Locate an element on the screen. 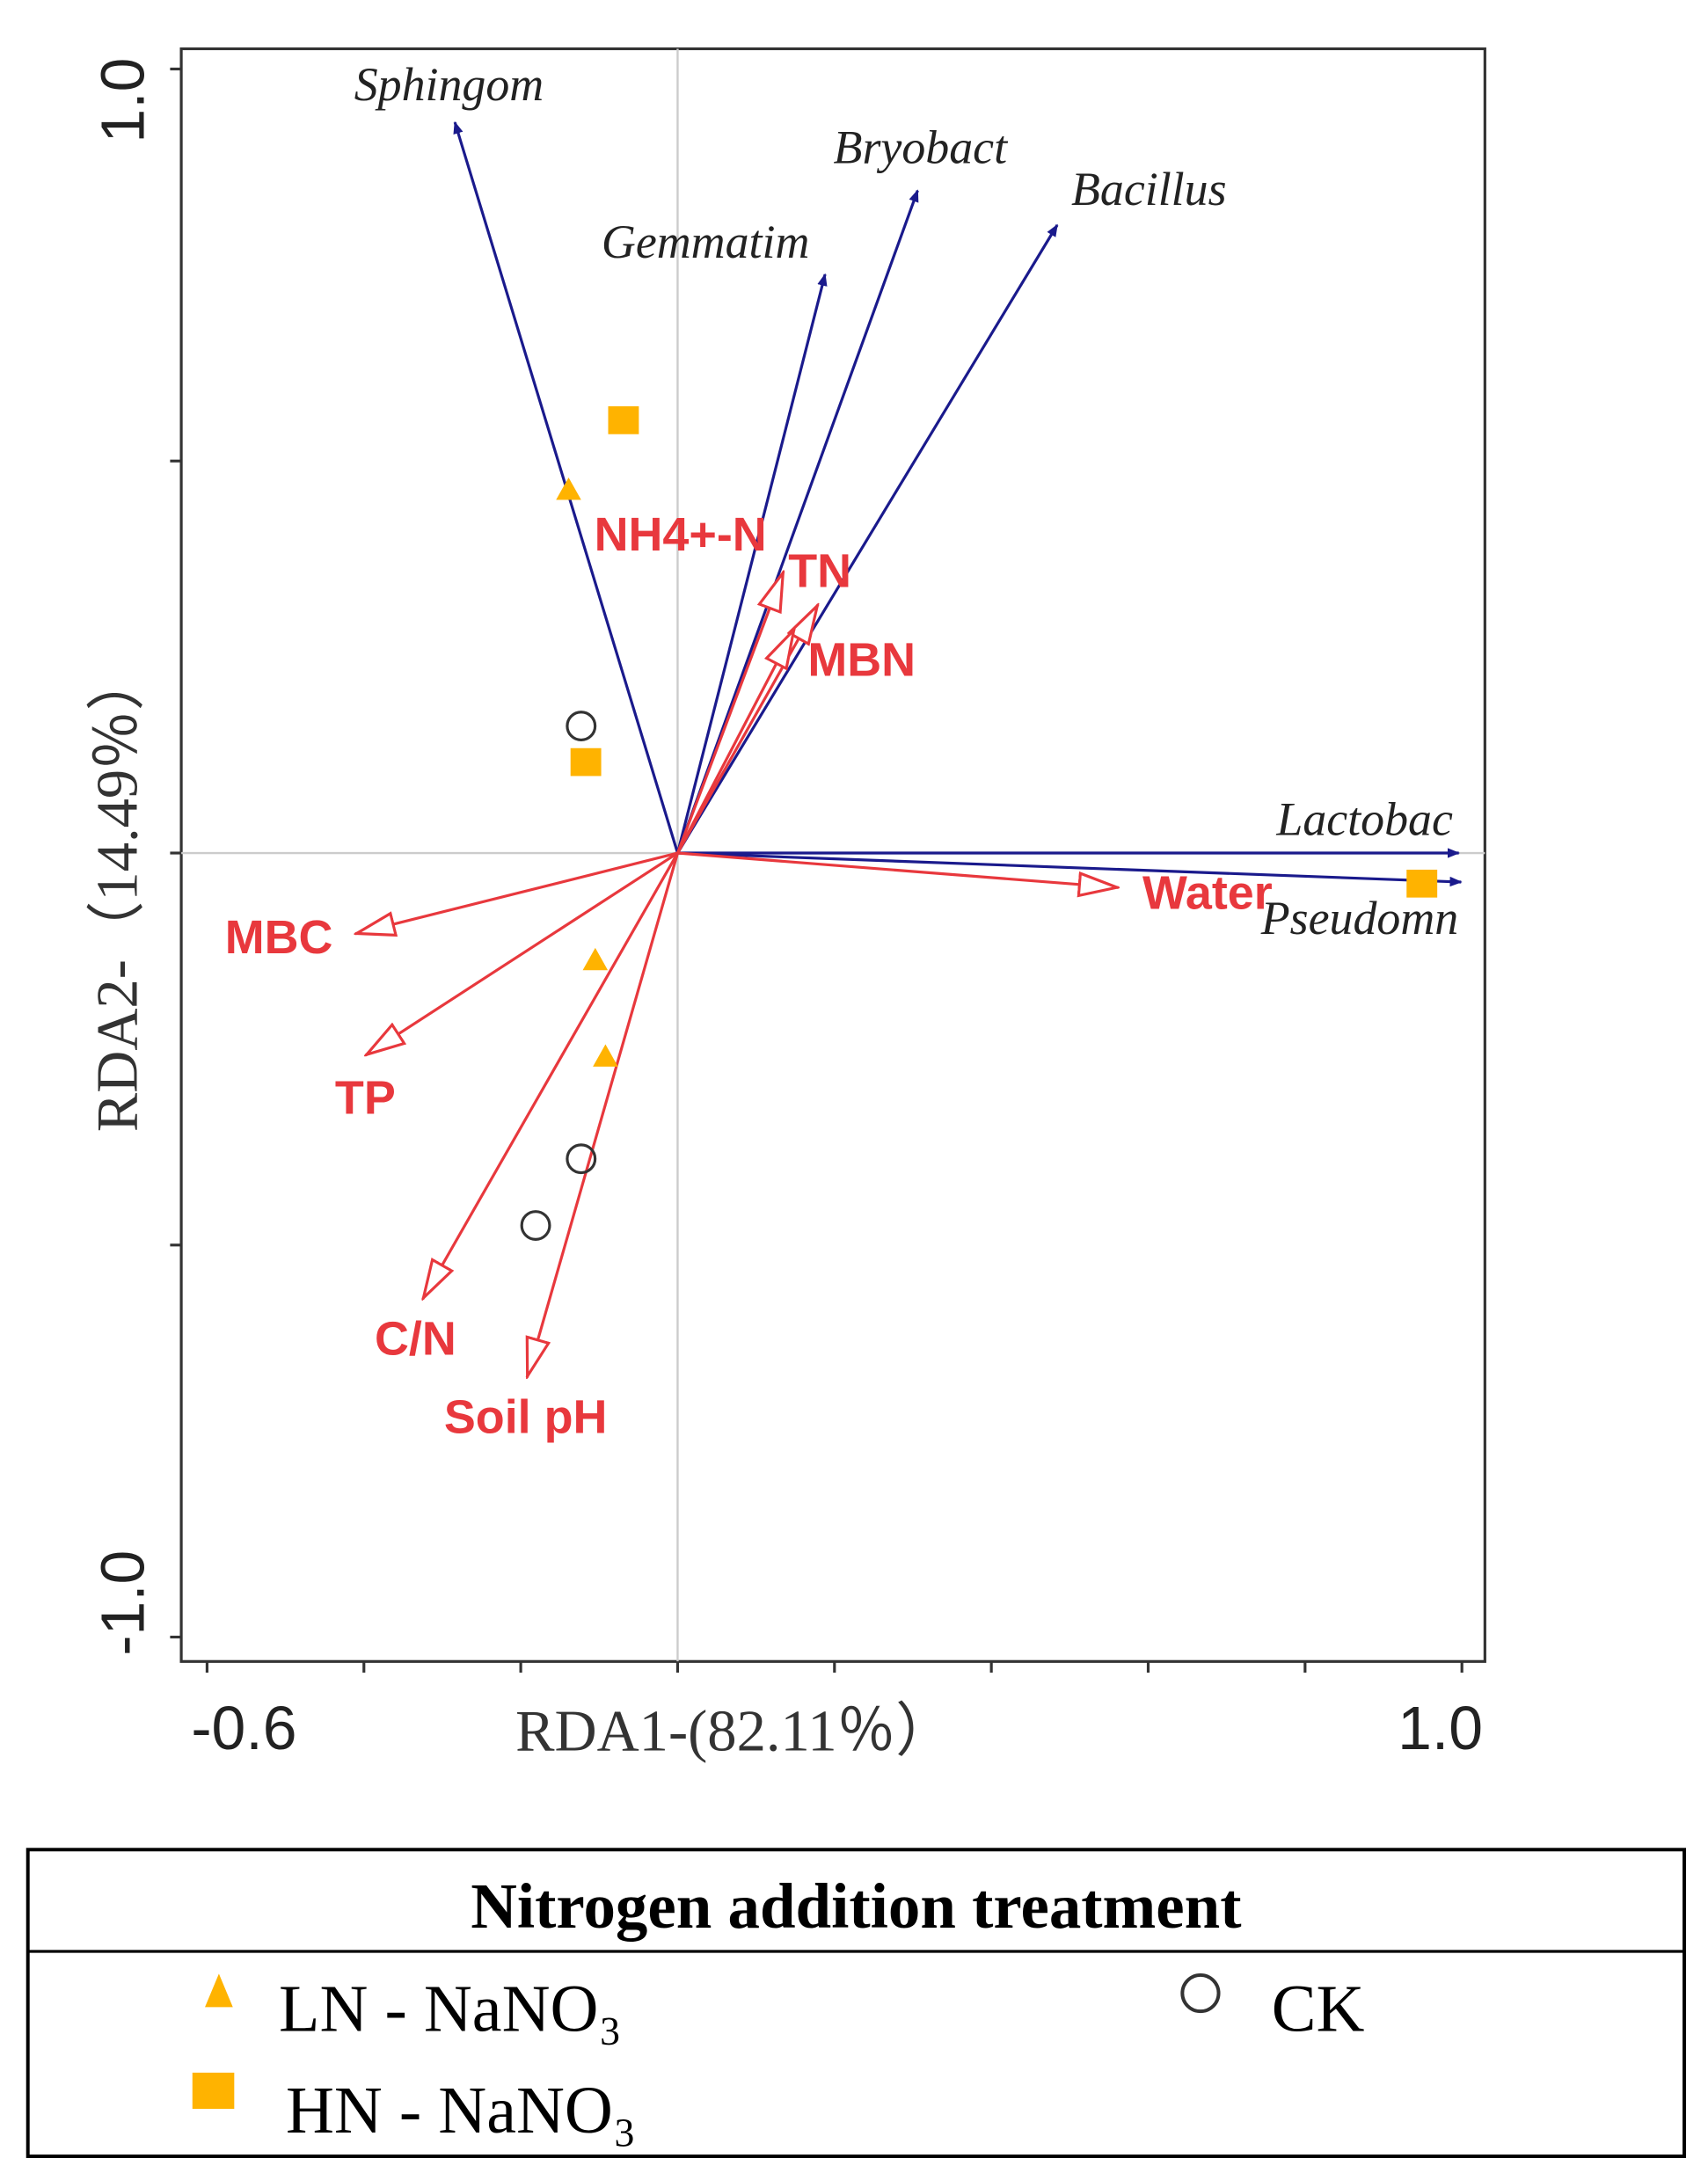 This screenshot has height=2173, width=1708. environment-label-tp: TP is located at coordinates (365, 1097).